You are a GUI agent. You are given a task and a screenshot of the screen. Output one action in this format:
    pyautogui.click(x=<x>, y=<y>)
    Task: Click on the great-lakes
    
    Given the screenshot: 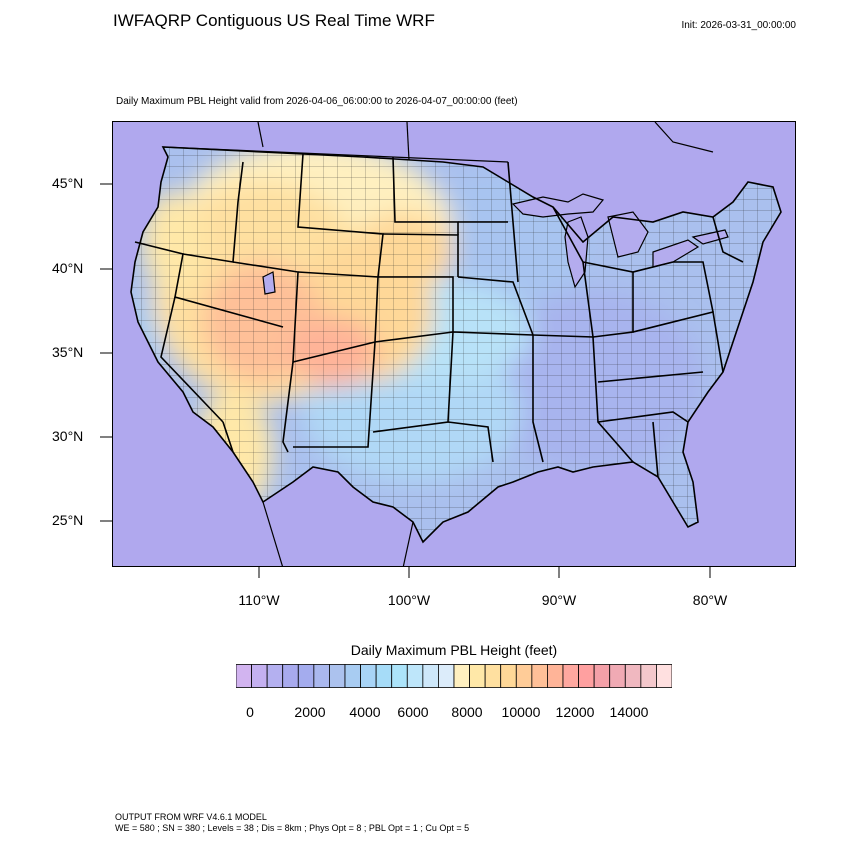 What is the action you would take?
    pyautogui.click(x=495, y=244)
    